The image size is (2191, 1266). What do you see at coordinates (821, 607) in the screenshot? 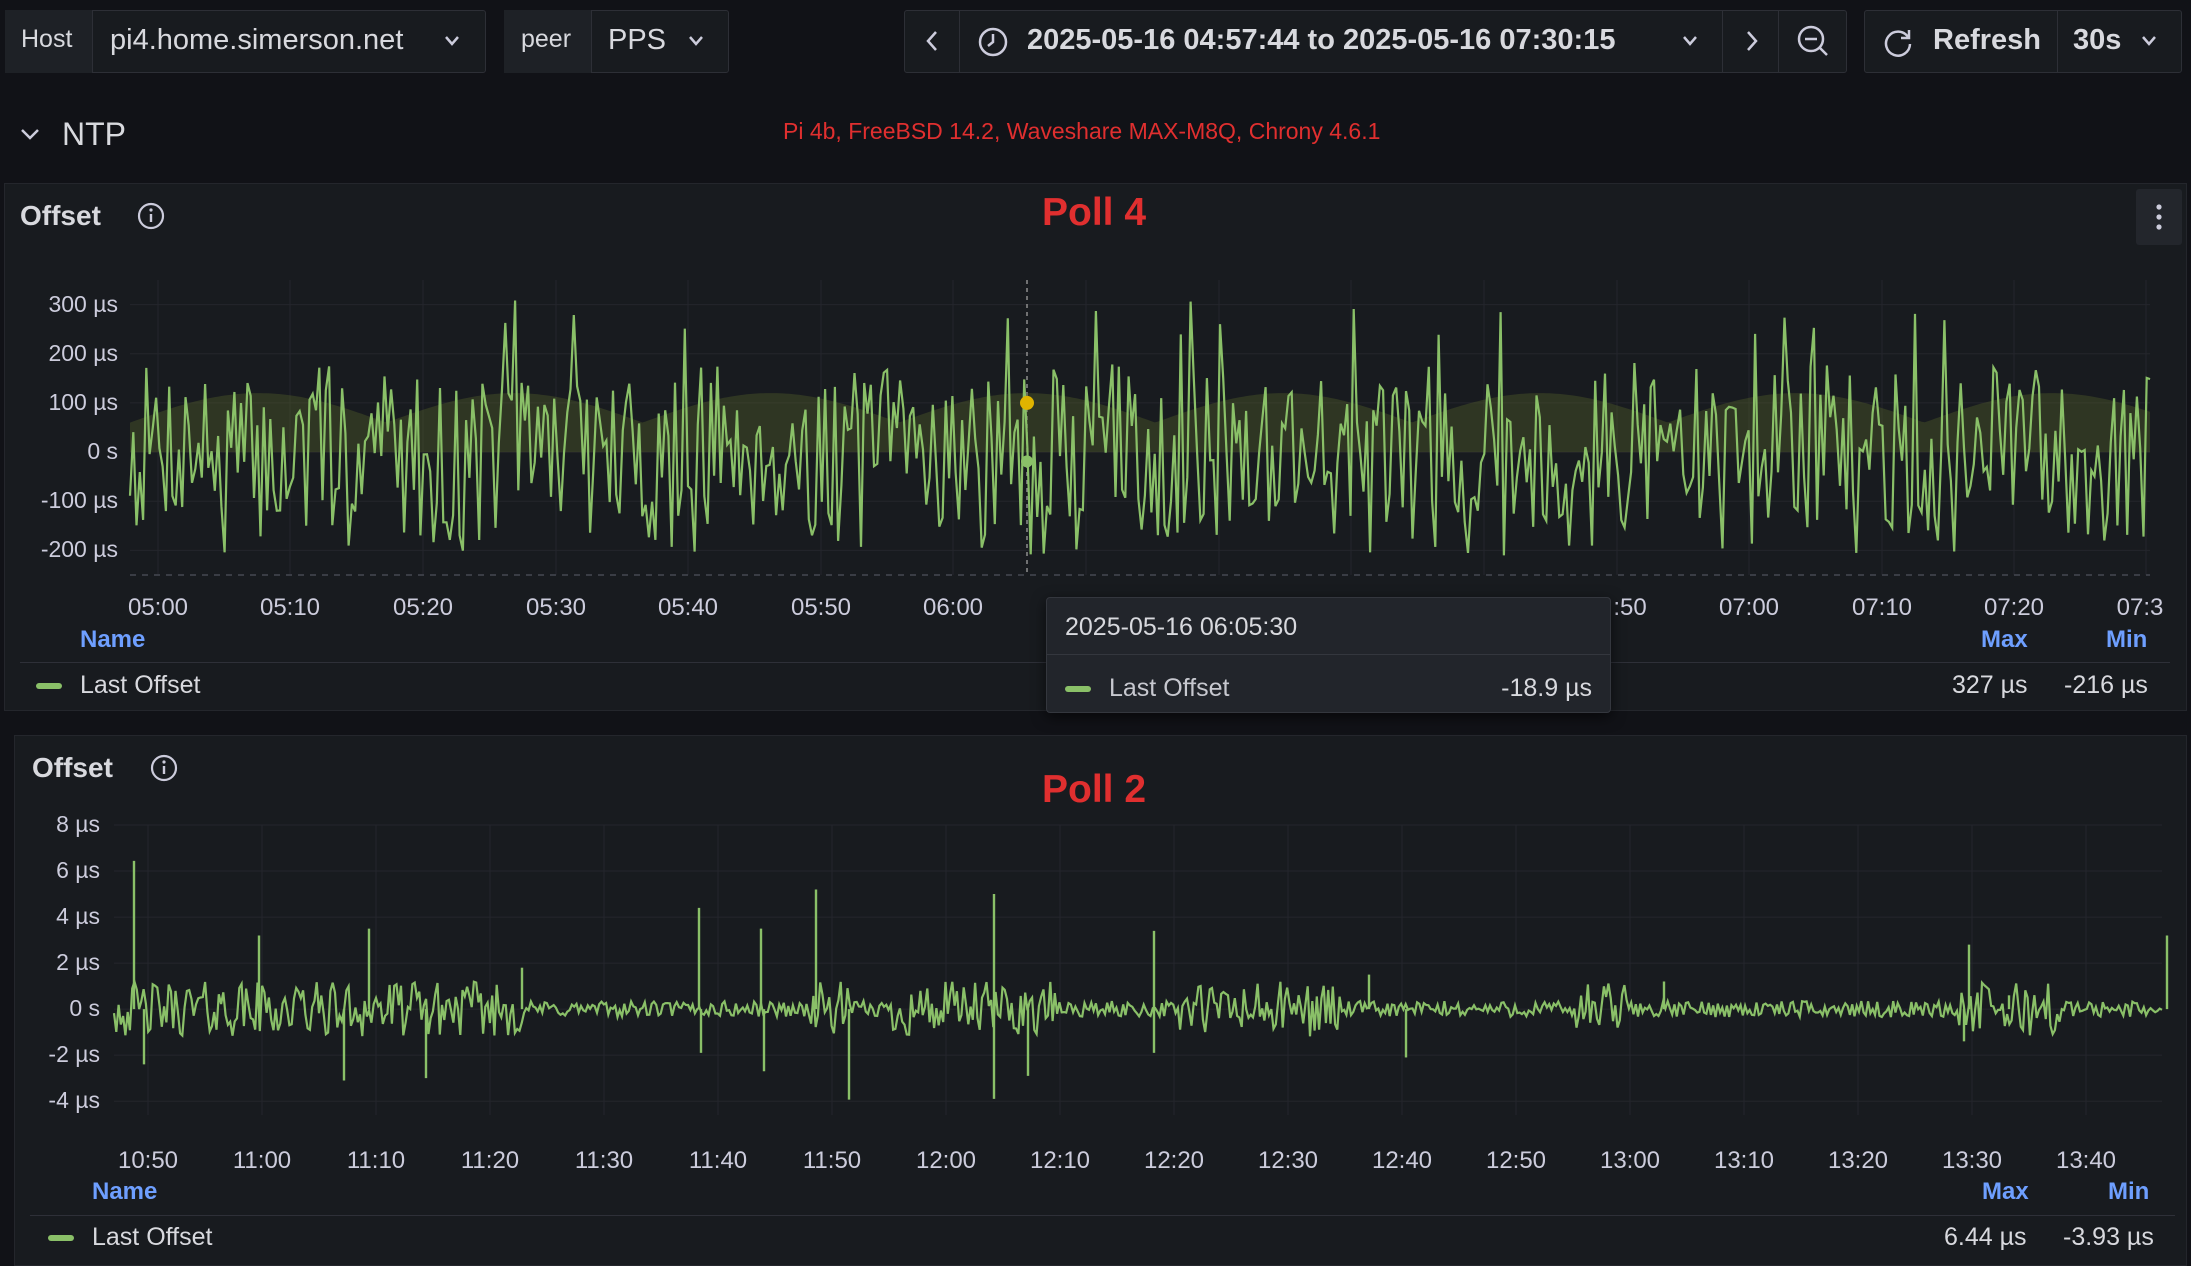
I see `x-tick-label: 05:50` at bounding box center [821, 607].